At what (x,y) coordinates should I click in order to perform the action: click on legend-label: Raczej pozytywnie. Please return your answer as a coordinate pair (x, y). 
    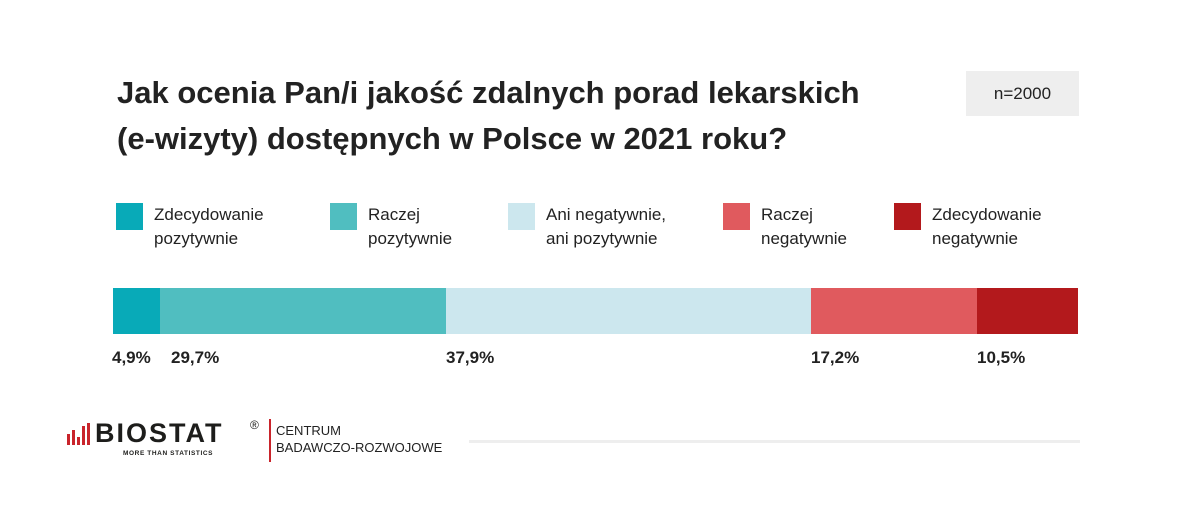
    Looking at the image, I should click on (410, 226).